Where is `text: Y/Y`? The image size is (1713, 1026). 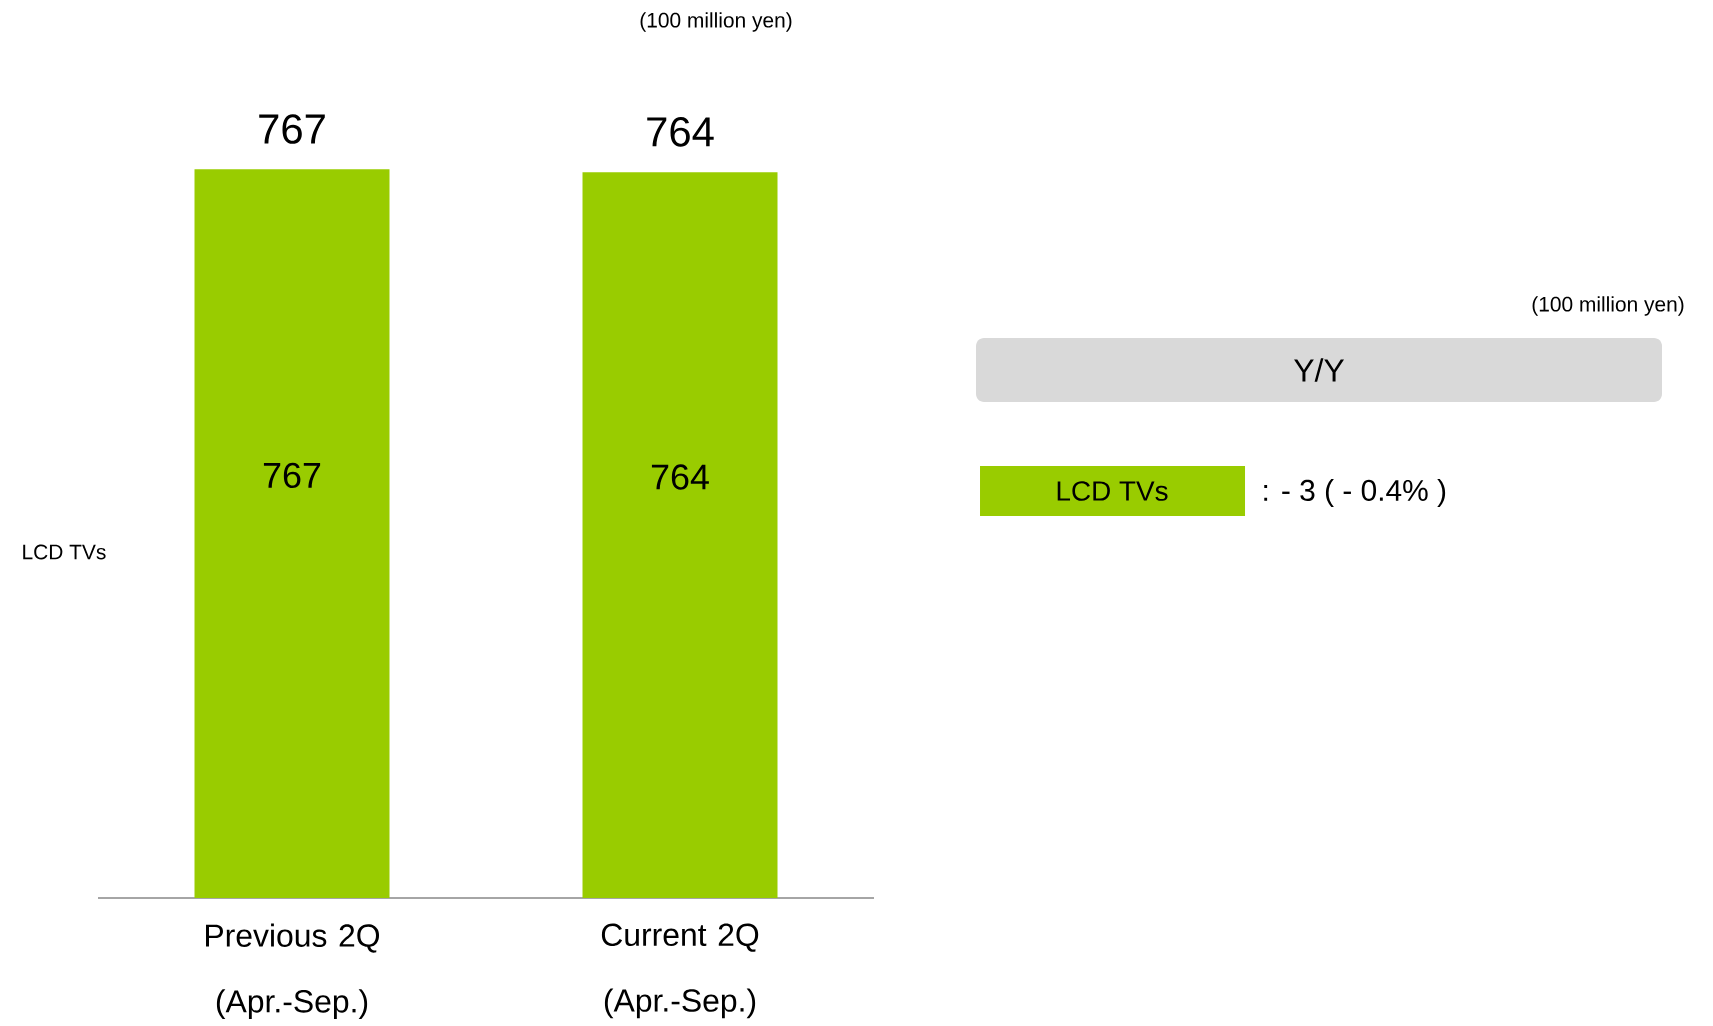
text: Y/Y is located at coordinates (1319, 370).